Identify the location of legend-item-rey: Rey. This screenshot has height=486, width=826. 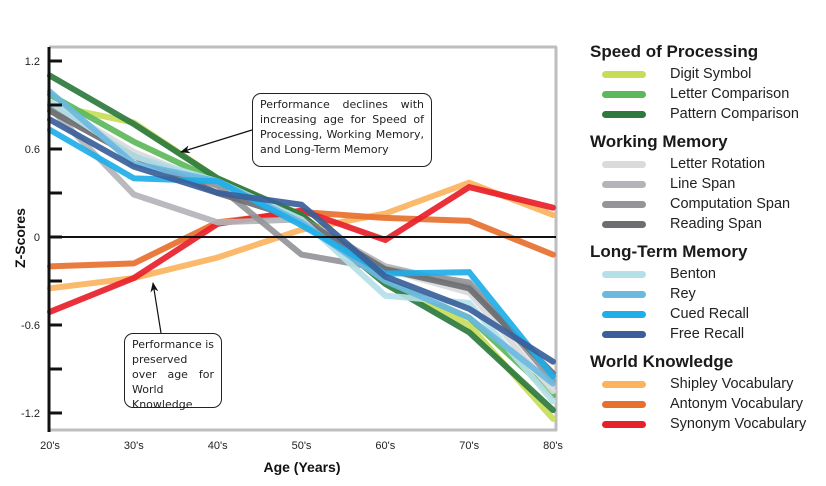
(708, 294).